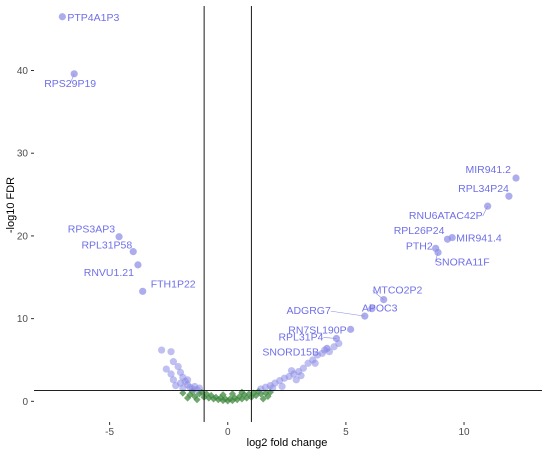 The height and width of the screenshot is (454, 550). I want to click on gene-label: APOC3, so click(380, 309).